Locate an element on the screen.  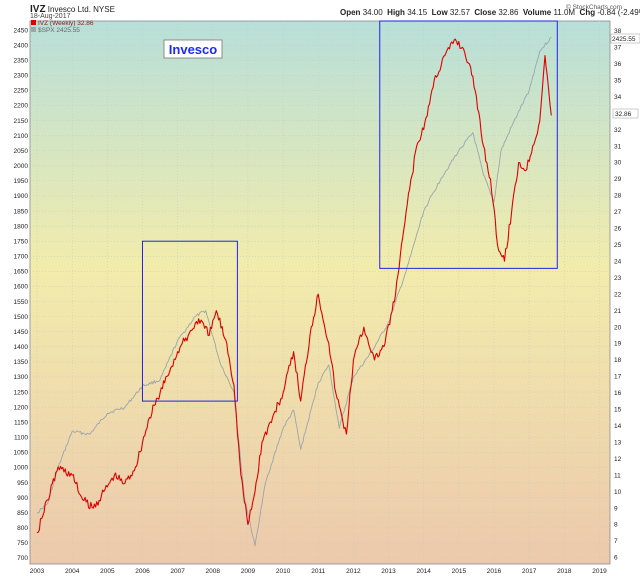
header-symbol-line: IVZ Invesco Ltd. NYSE is located at coordinates (72, 9).